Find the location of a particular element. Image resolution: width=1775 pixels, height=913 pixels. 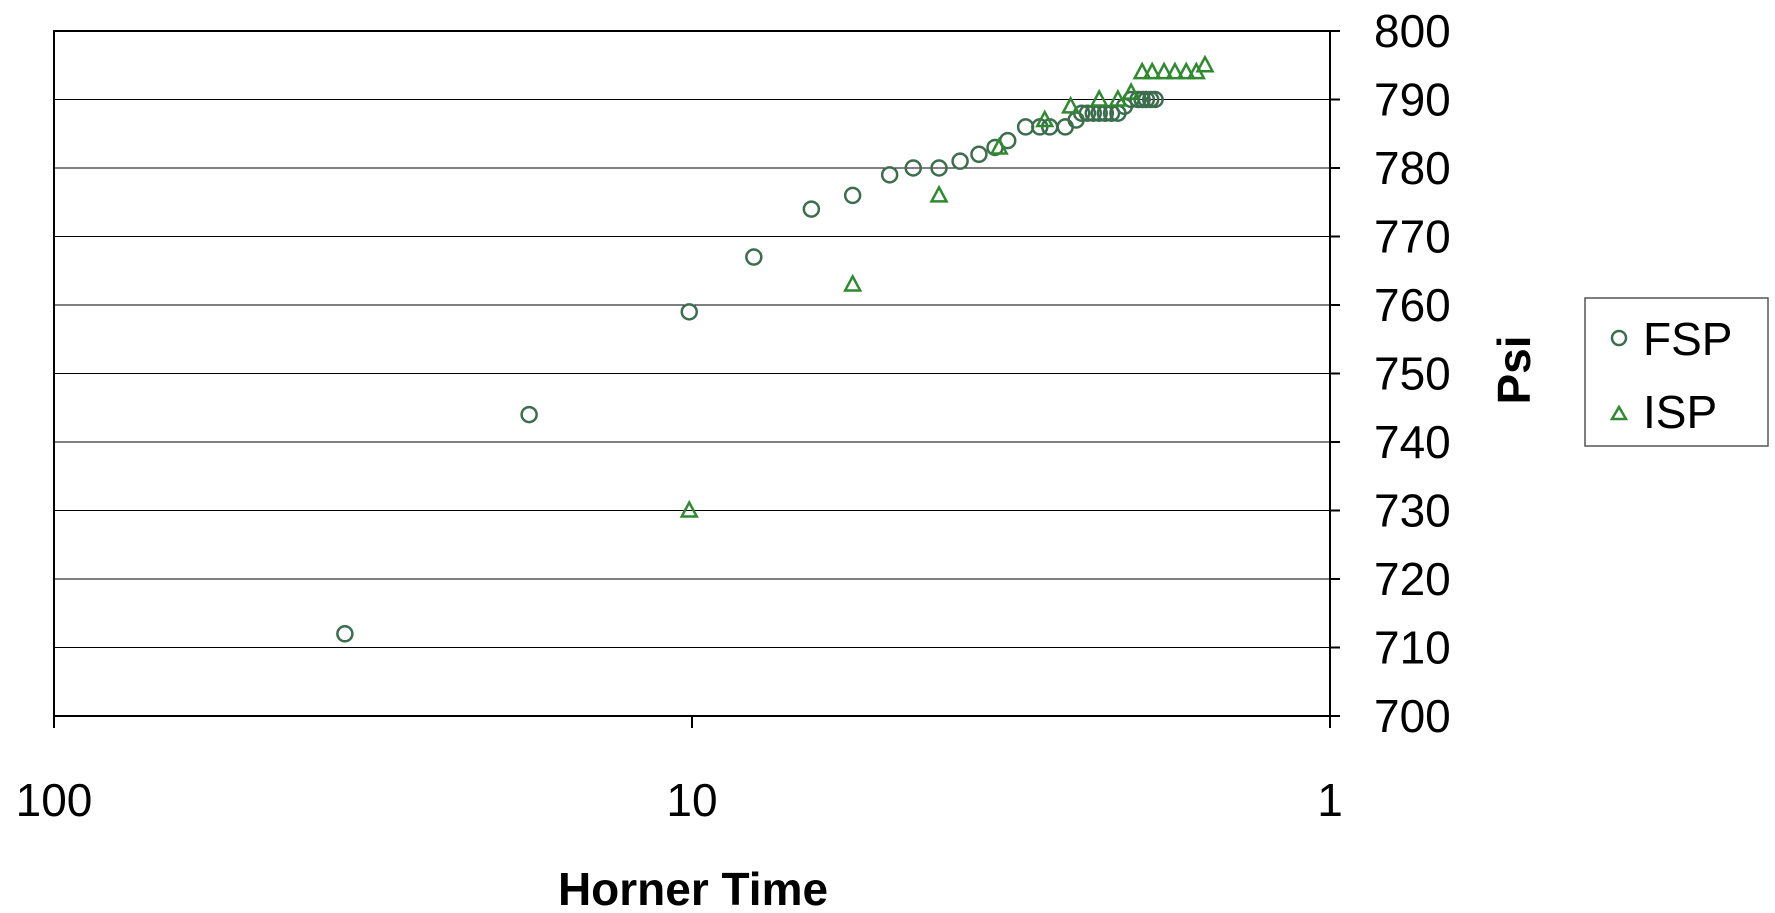

legend-triangle-icon is located at coordinates (1619, 412).